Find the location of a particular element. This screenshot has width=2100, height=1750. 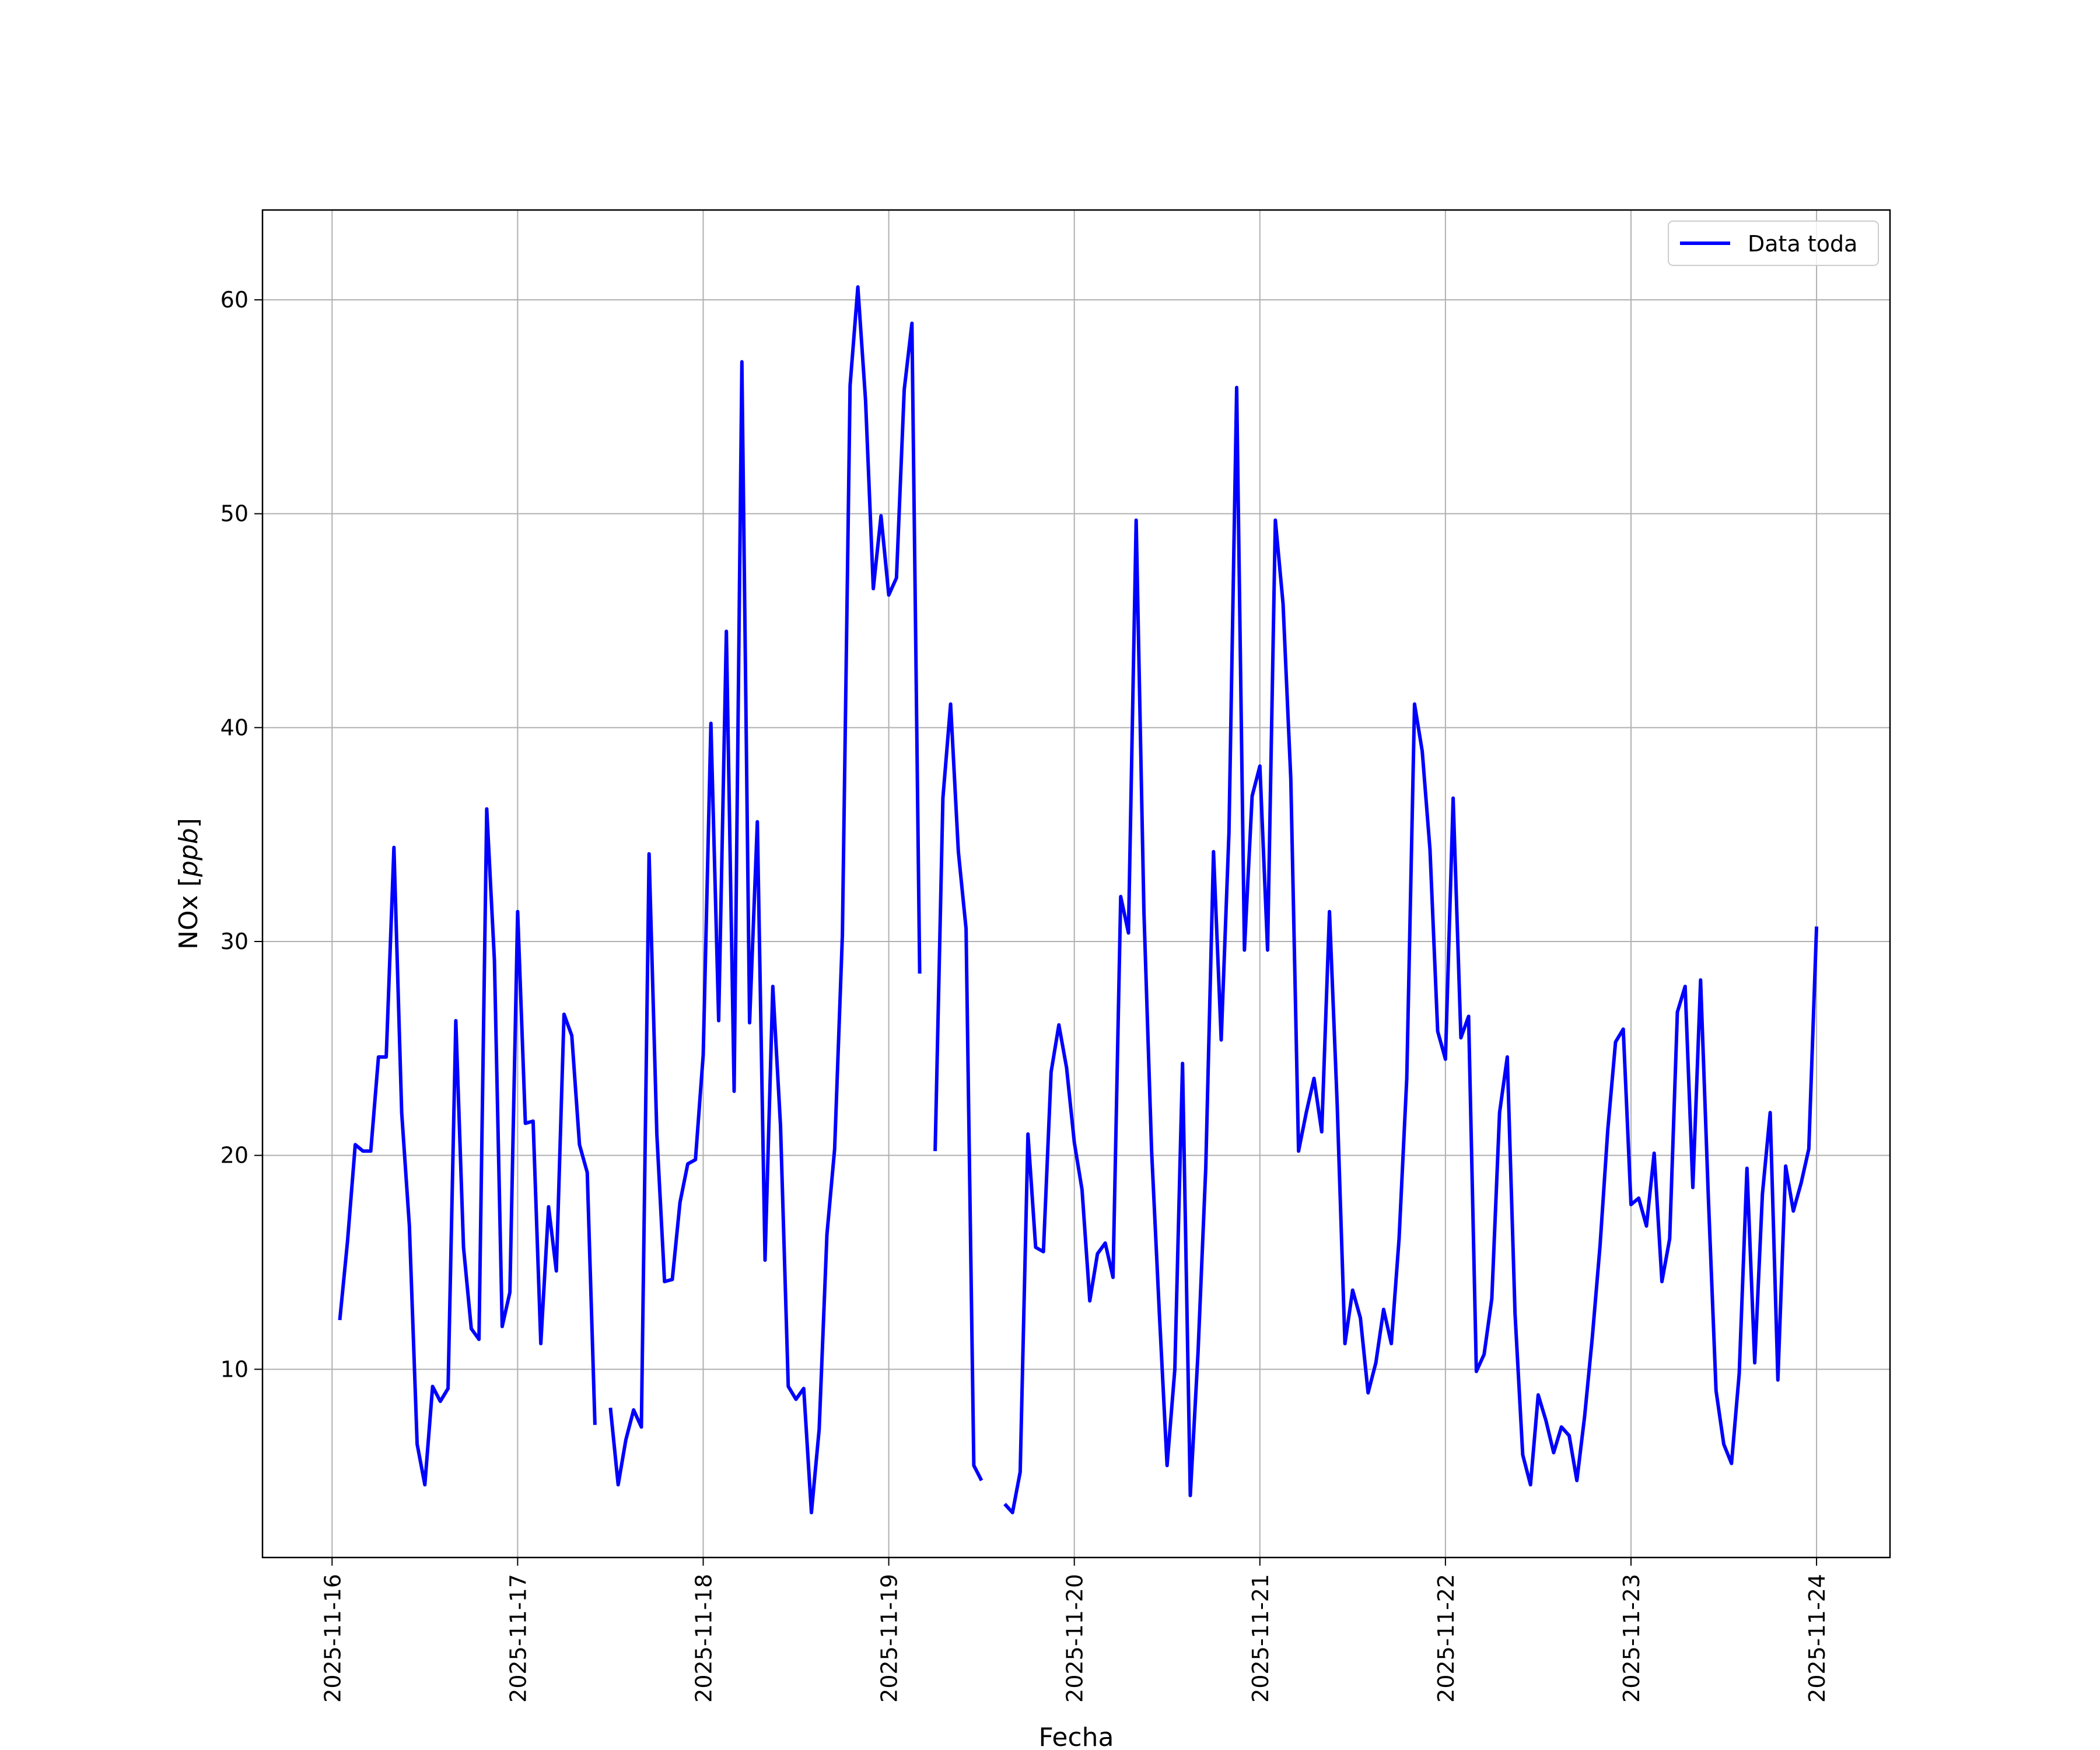

y-tick-label: 40 is located at coordinates (235, 727).